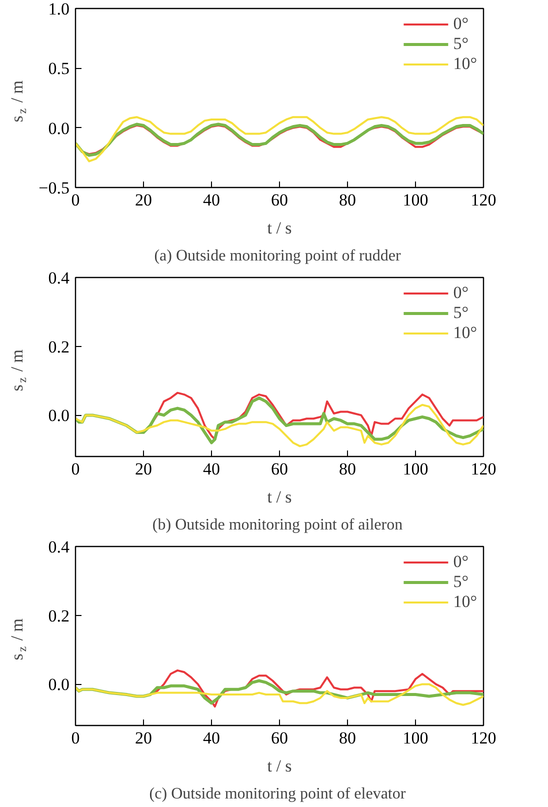  I want to click on y-tick-label: 0.5, so click(59, 68).